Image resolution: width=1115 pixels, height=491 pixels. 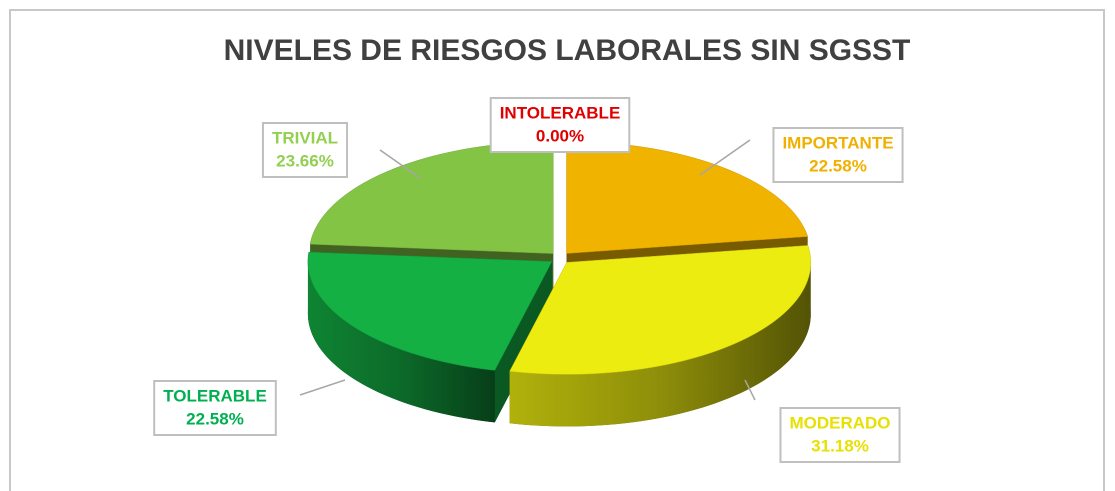 What do you see at coordinates (837, 142) in the screenshot?
I see `label-name: IMPORTANTE` at bounding box center [837, 142].